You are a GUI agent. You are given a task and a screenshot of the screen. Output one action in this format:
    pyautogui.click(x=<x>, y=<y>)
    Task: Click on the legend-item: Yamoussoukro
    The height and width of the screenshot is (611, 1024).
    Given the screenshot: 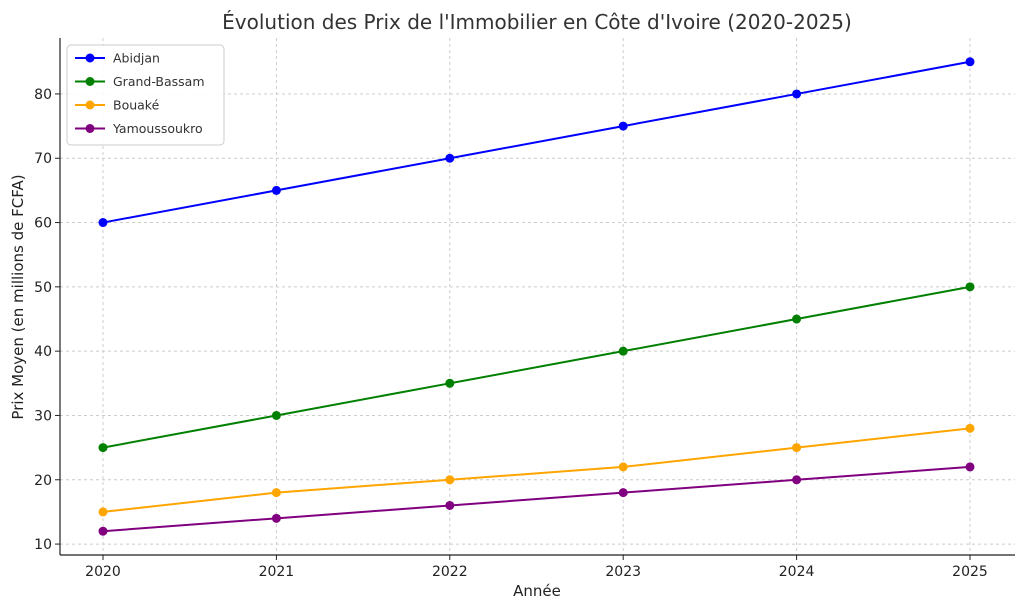 What is the action you would take?
    pyautogui.click(x=139, y=128)
    